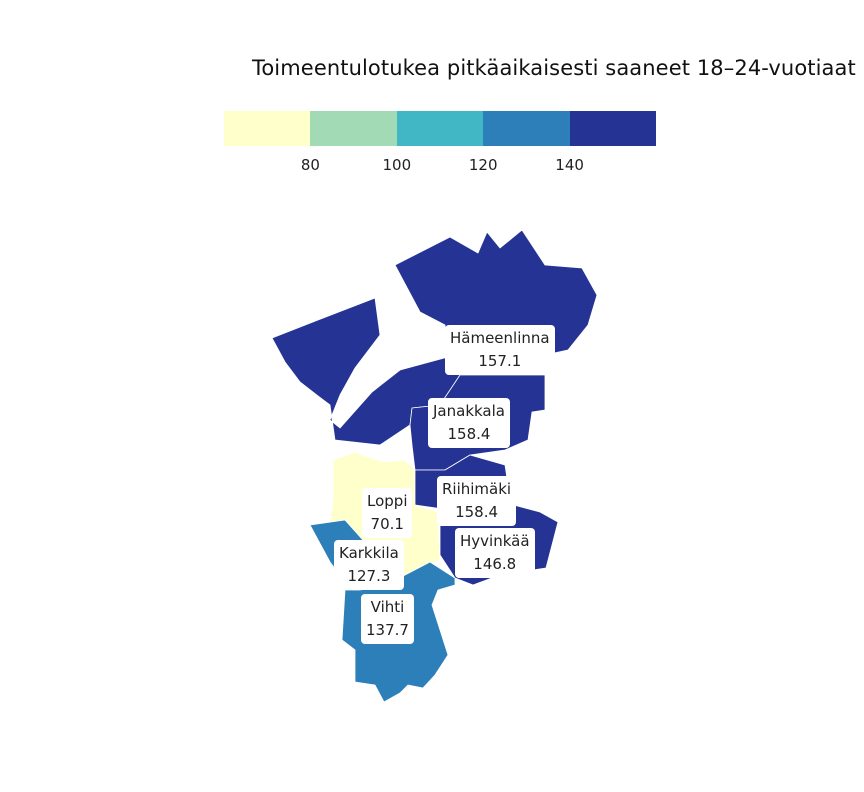 This screenshot has height=792, width=864. What do you see at coordinates (495, 564) in the screenshot?
I see `region-value: 146.8` at bounding box center [495, 564].